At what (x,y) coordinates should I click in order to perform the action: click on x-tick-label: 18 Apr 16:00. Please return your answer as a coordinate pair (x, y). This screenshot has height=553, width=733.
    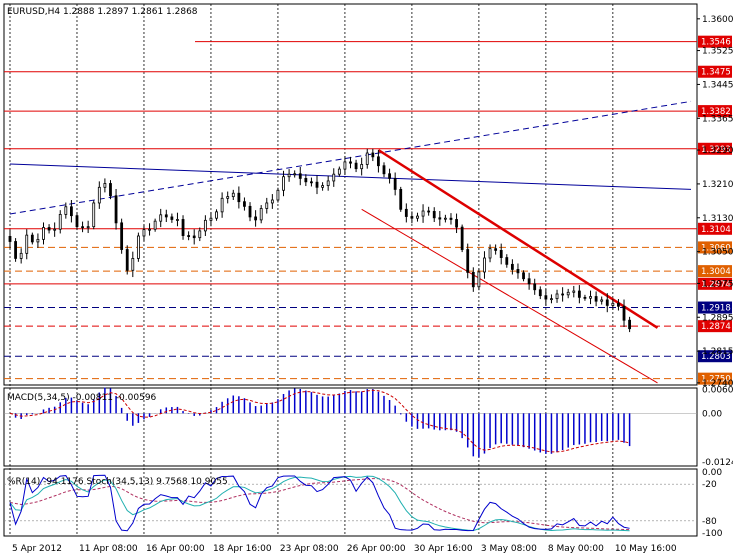
    Looking at the image, I should click on (242, 548).